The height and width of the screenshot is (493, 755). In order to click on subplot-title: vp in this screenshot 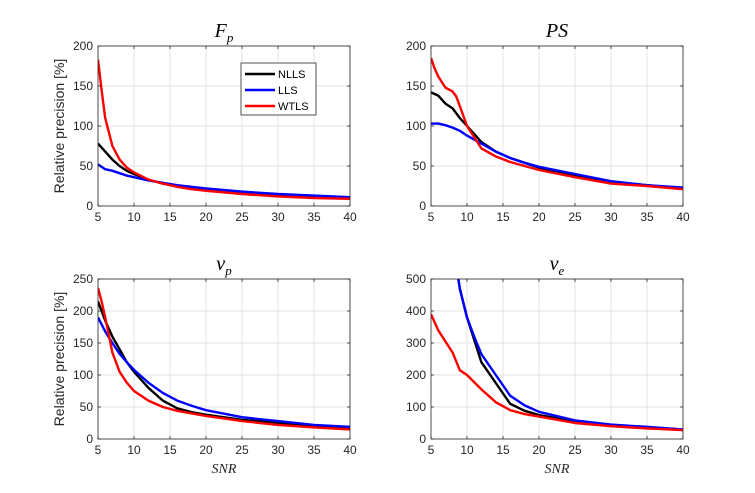, I will do `click(224, 265)`.